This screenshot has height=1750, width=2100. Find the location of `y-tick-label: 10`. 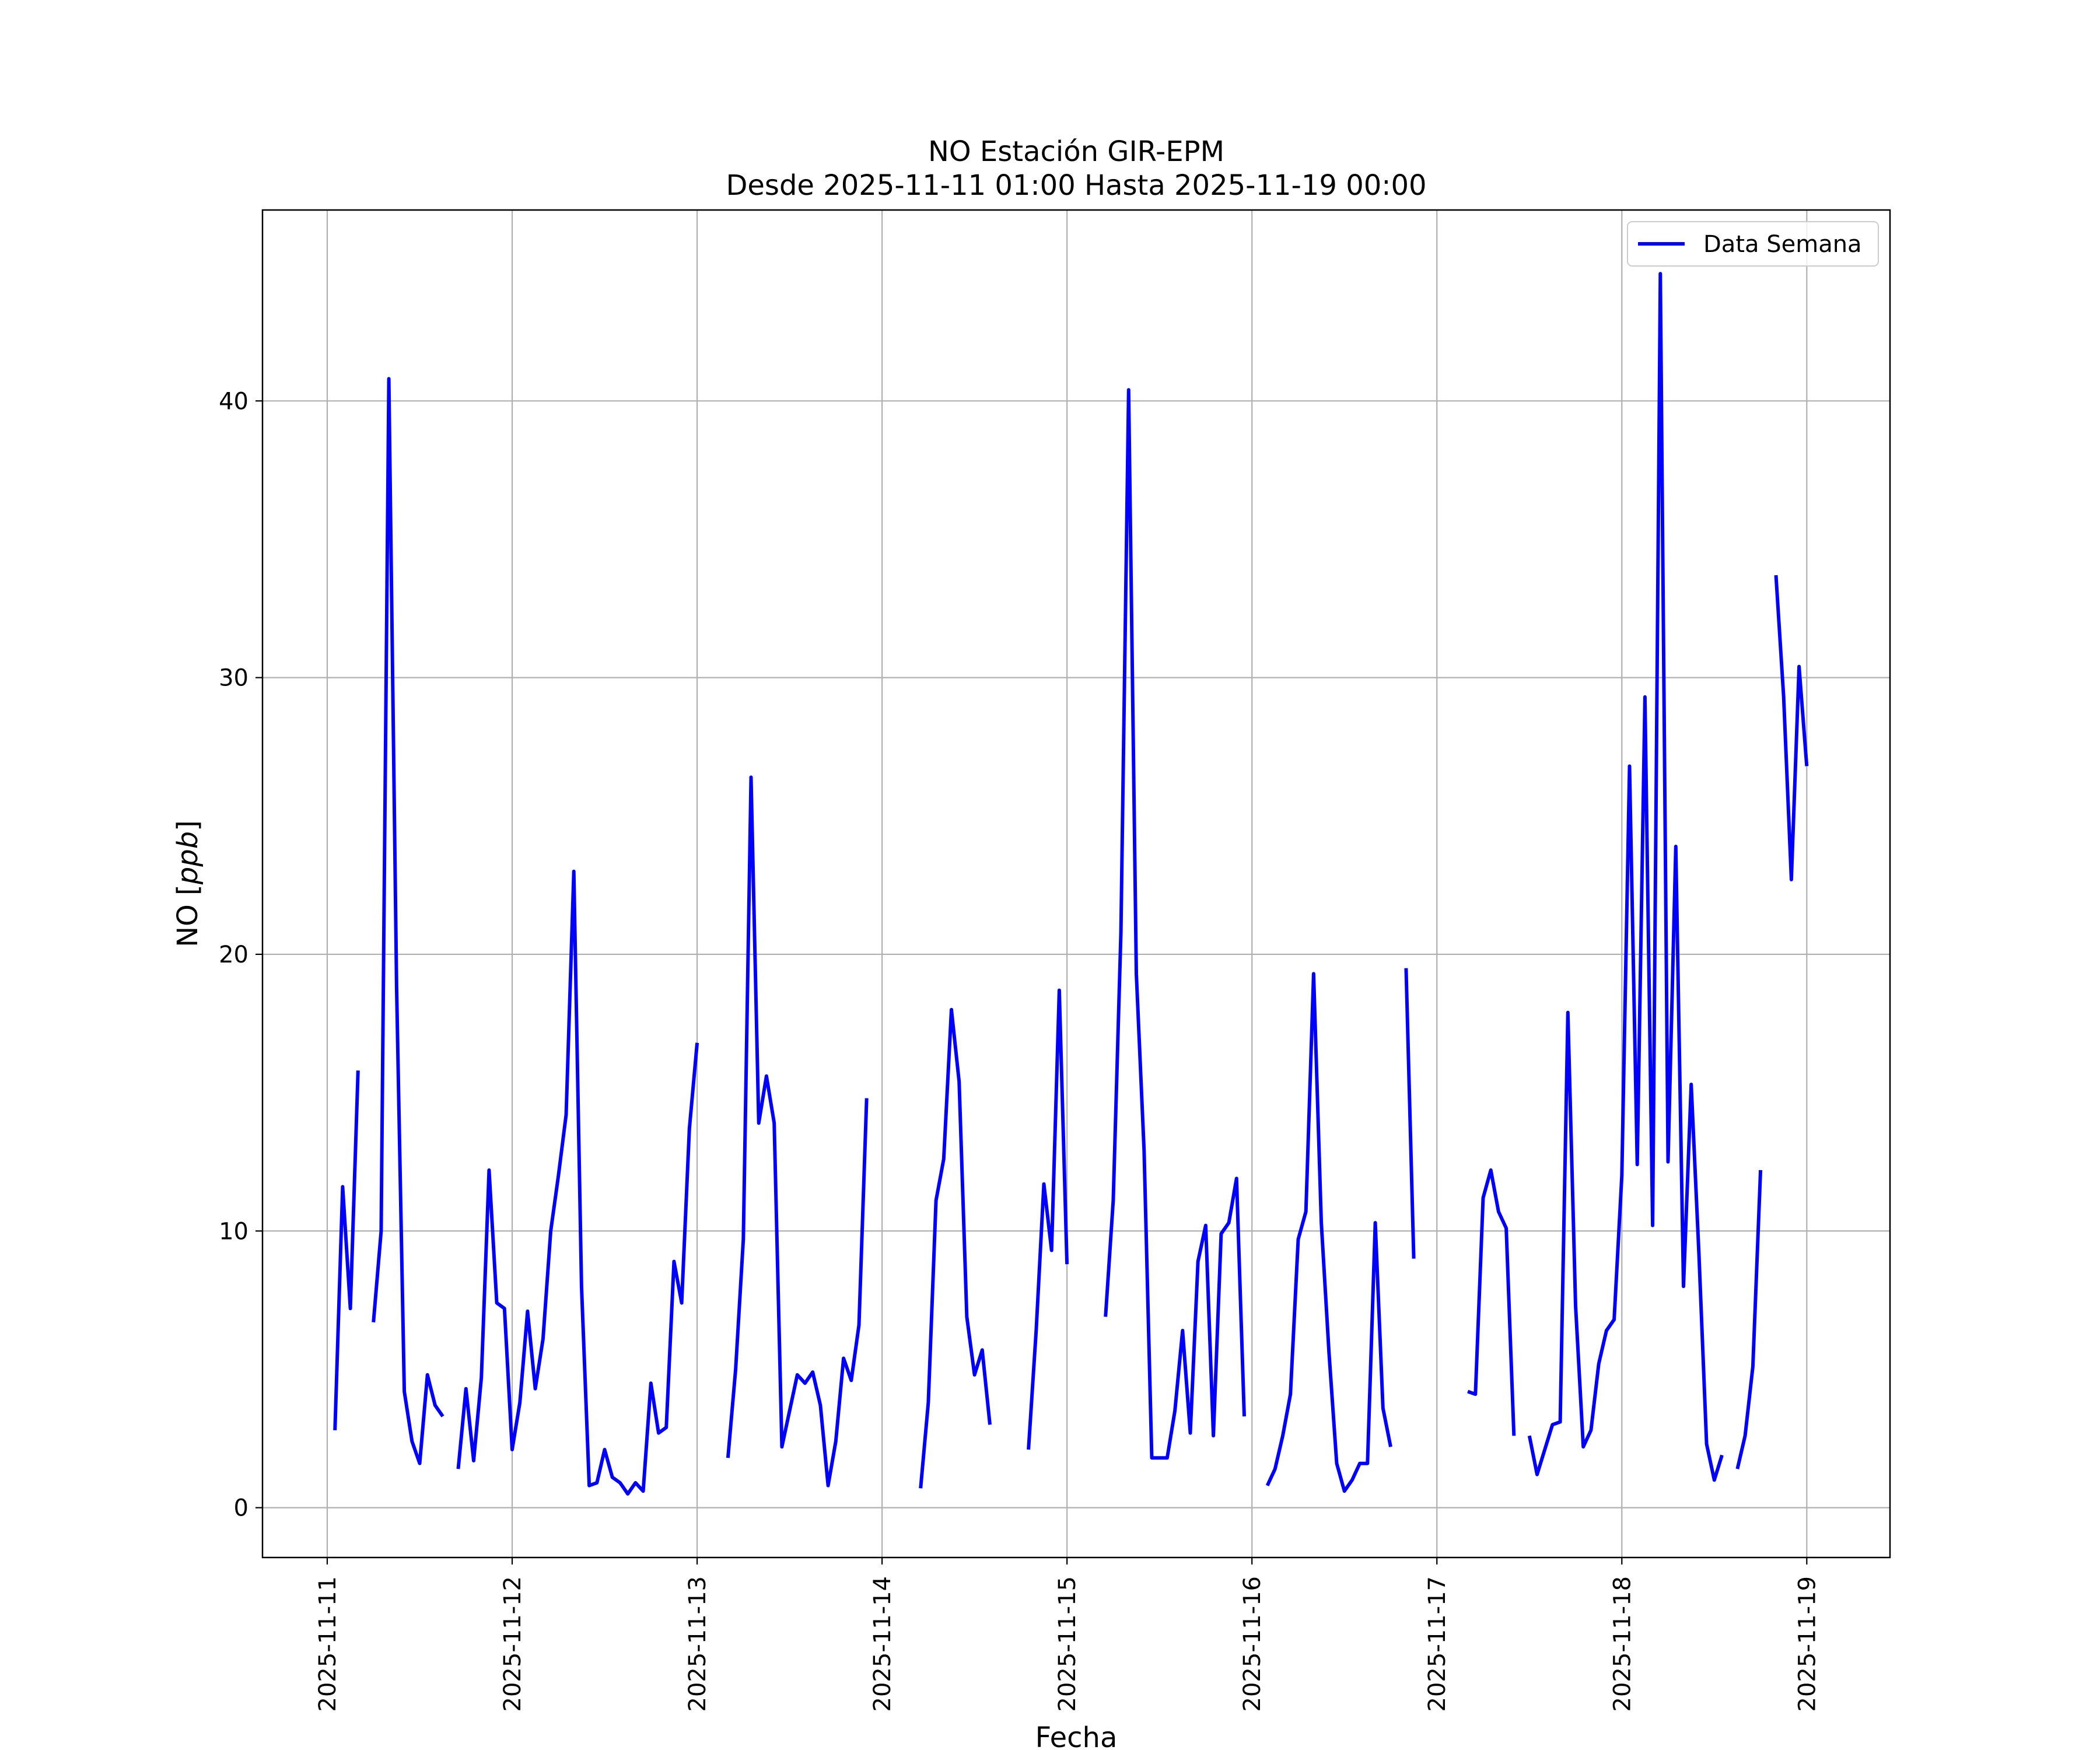

y-tick-label: 10 is located at coordinates (234, 1231).